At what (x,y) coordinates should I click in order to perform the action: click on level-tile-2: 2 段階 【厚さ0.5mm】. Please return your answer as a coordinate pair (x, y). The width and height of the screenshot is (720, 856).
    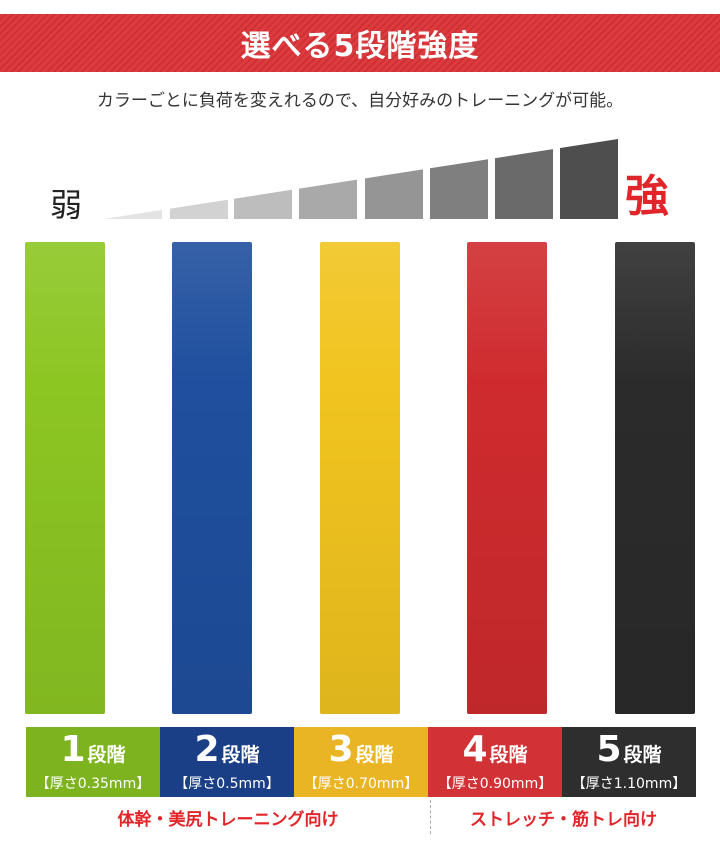
    Looking at the image, I should click on (227, 762).